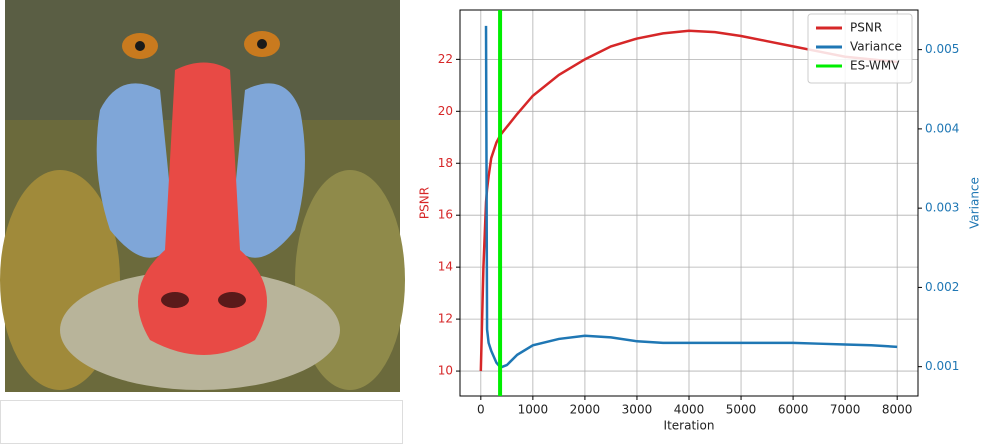 This screenshot has width=986, height=448. I want to click on y2-tick-label: 0.003, so click(942, 208).